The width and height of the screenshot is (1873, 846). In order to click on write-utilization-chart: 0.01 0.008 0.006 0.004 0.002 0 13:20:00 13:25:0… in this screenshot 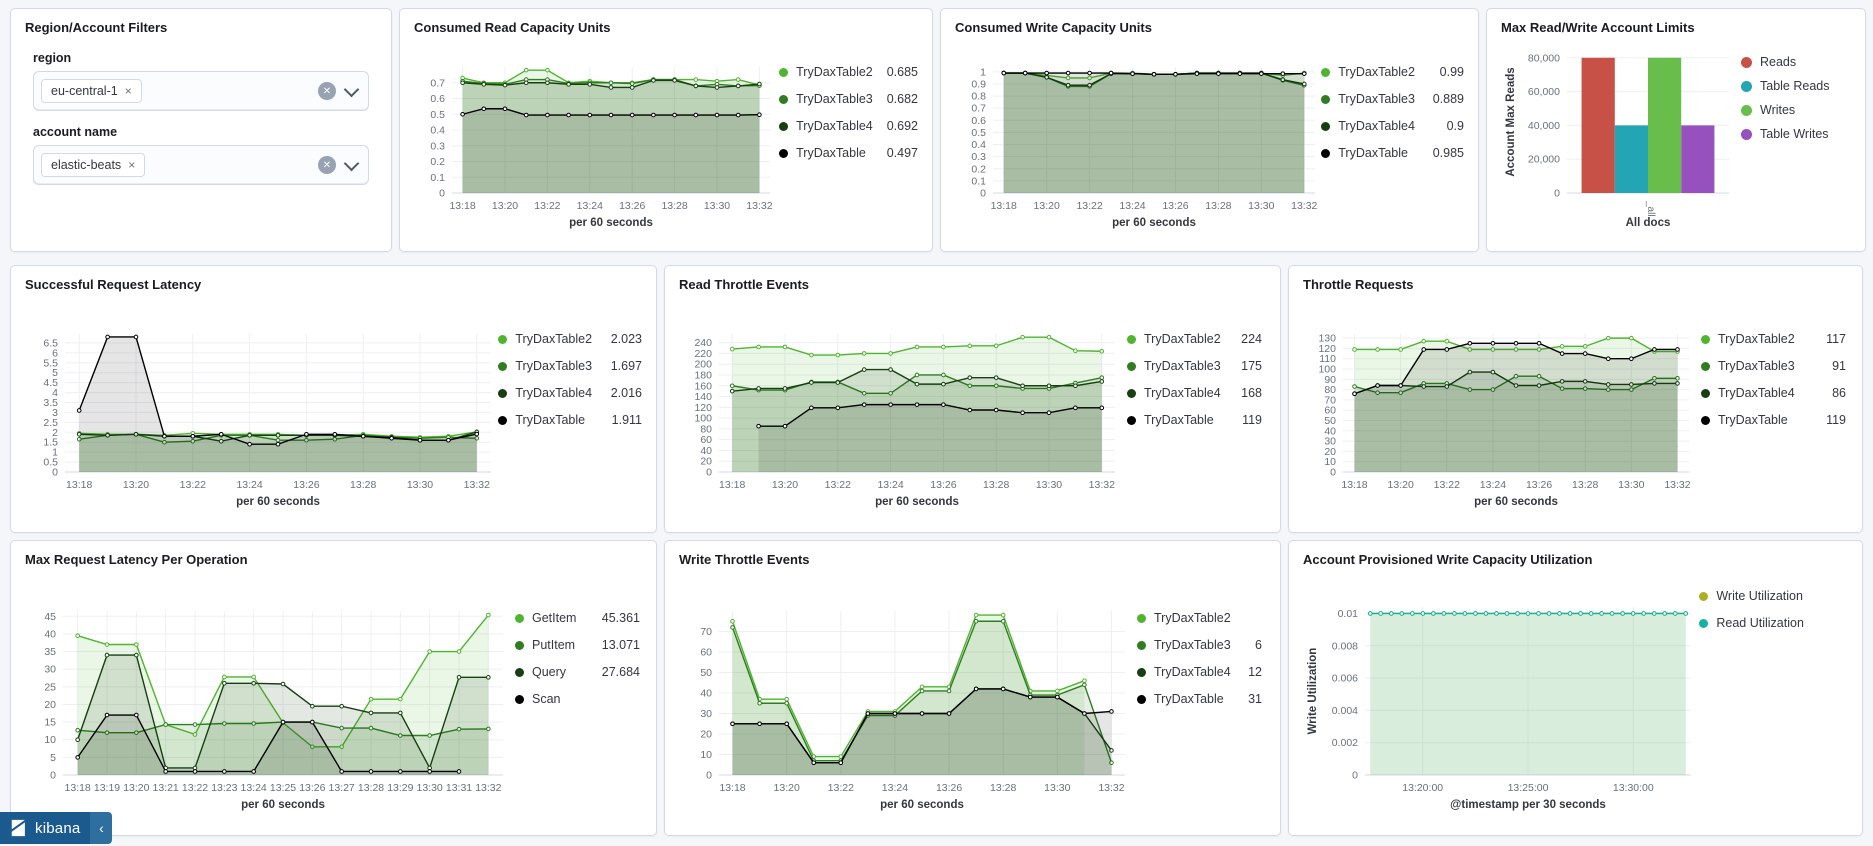, I will do `click(1501, 697)`.